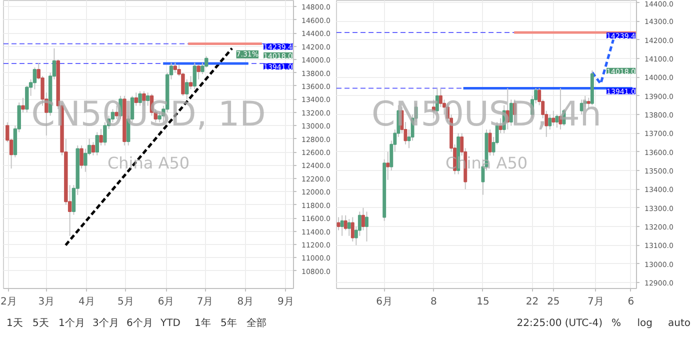 The width and height of the screenshot is (698, 340). I want to click on text: 1天, so click(14, 323).